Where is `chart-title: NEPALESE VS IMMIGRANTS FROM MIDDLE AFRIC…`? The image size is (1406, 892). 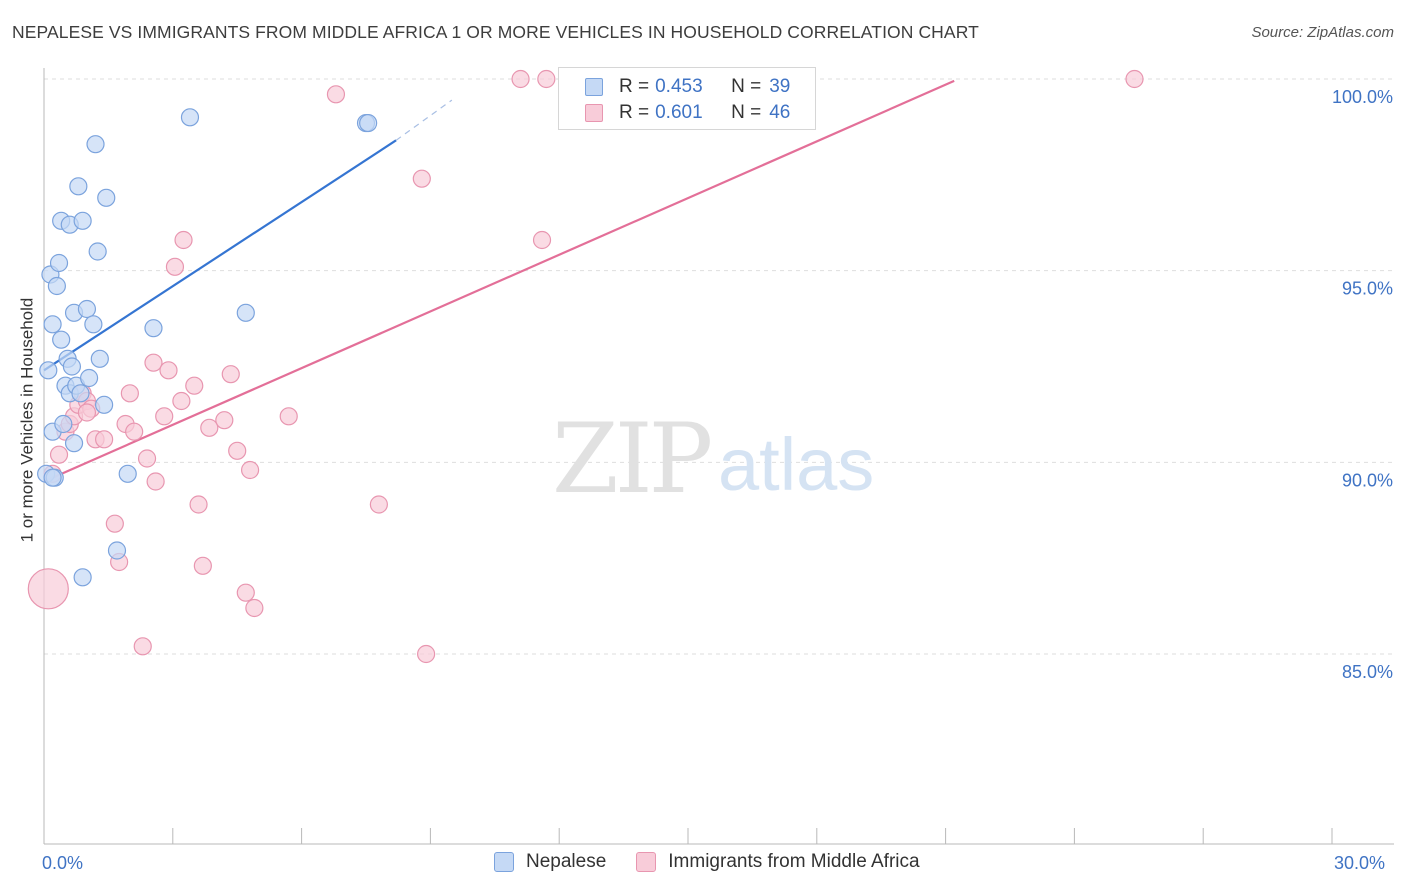 chart-title: NEPALESE VS IMMIGRANTS FROM MIDDLE AFRIC… is located at coordinates (495, 32).